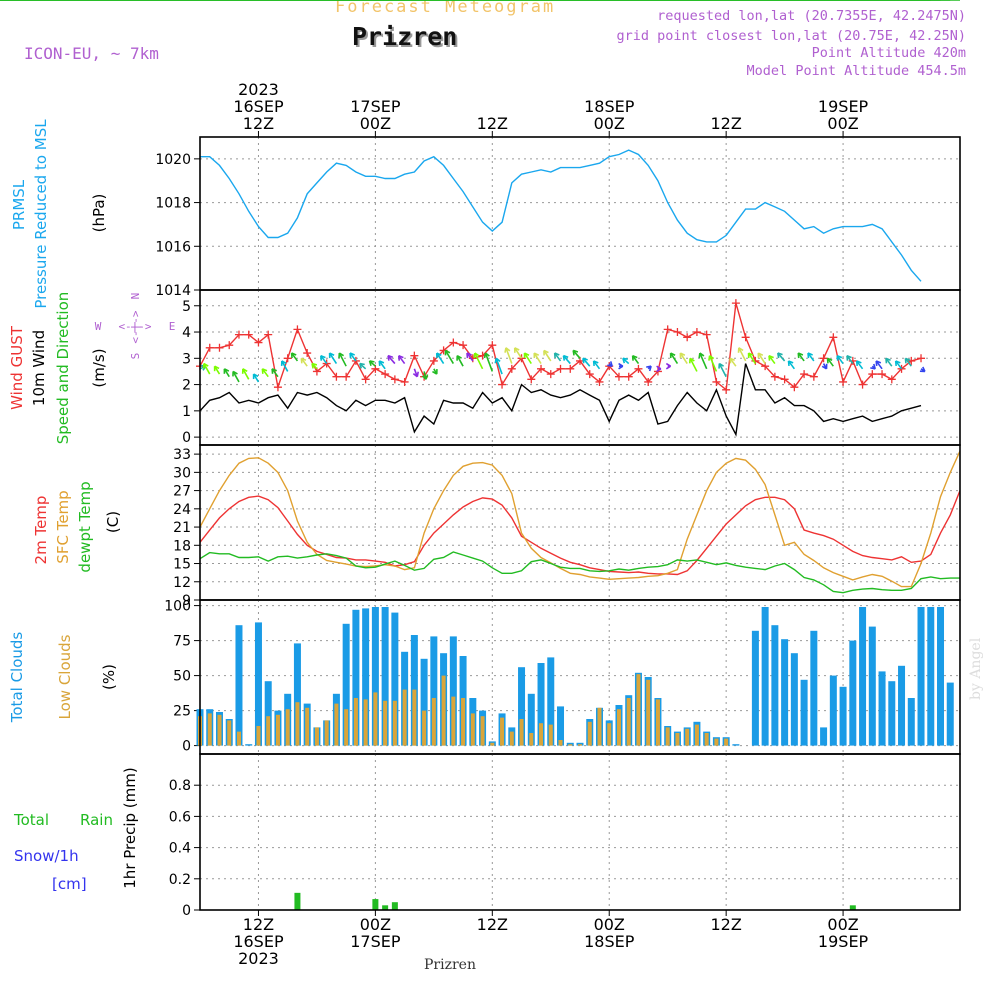 The image size is (1000, 1000). What do you see at coordinates (91, 53) in the screenshot?
I see `model-label: ICON-EU, ~ 7km` at bounding box center [91, 53].